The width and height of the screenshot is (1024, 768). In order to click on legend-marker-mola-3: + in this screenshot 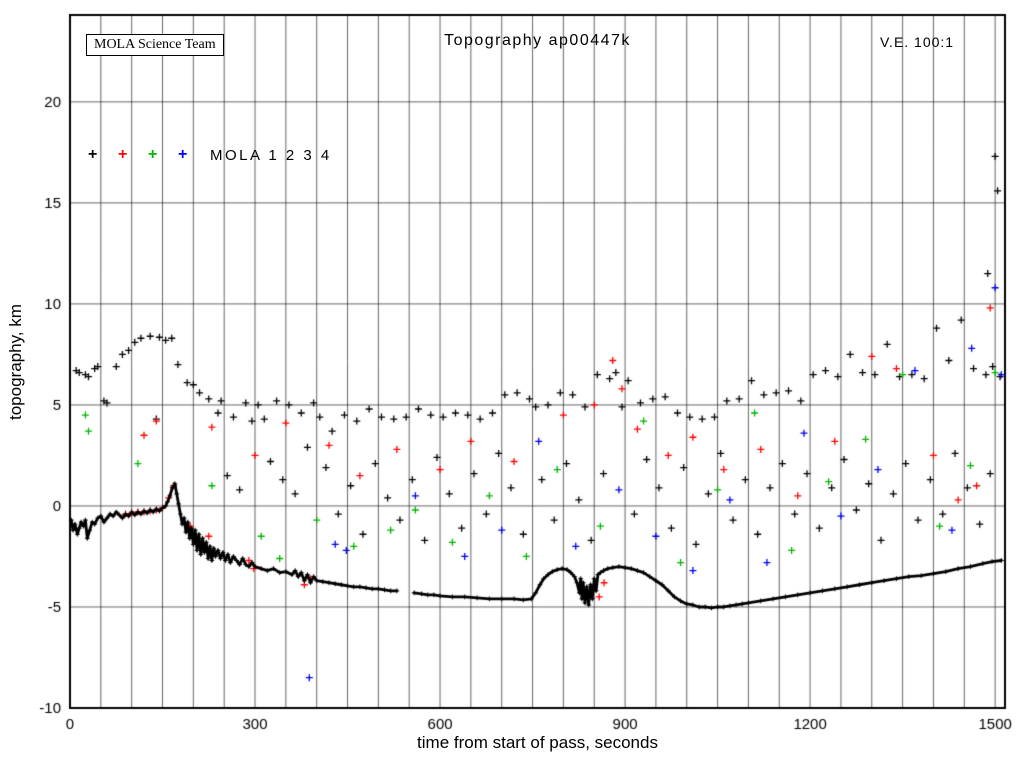, I will do `click(153, 154)`.